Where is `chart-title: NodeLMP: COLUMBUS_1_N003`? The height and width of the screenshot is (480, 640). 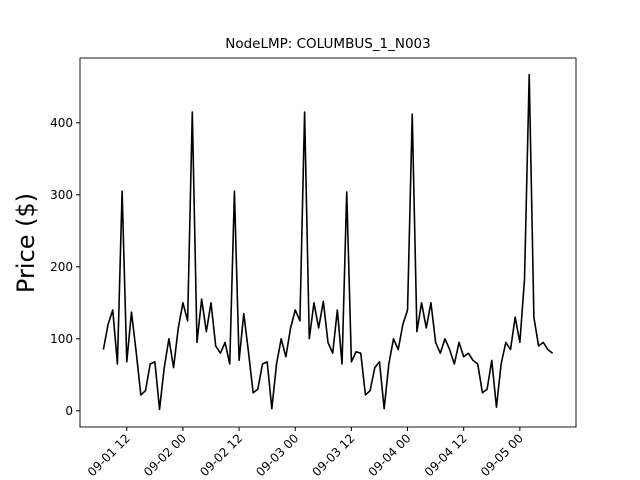 chart-title: NodeLMP: COLUMBUS_1_N003 is located at coordinates (327, 44).